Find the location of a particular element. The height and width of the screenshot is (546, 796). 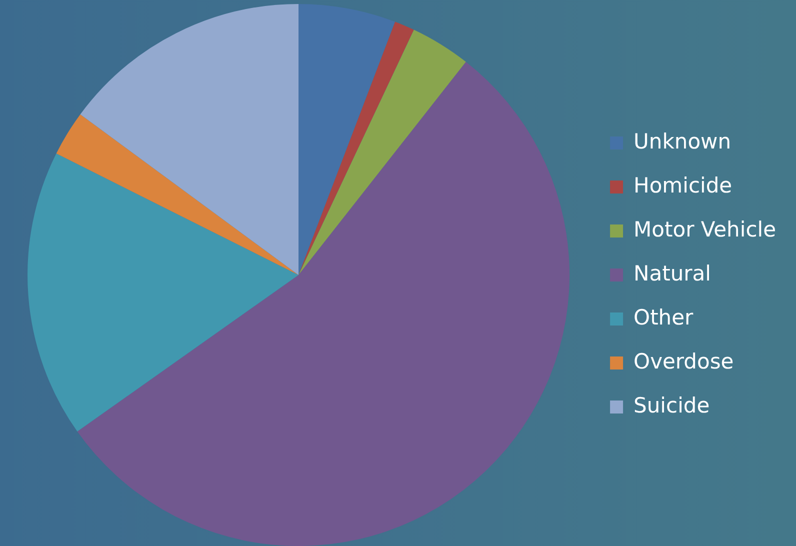

legend-label: Other is located at coordinates (664, 317).